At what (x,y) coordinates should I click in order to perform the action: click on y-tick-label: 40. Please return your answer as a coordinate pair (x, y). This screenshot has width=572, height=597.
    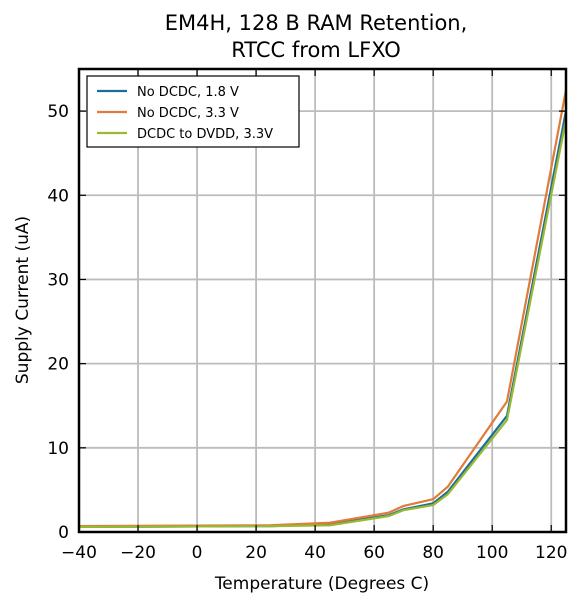
    Looking at the image, I should click on (58, 196).